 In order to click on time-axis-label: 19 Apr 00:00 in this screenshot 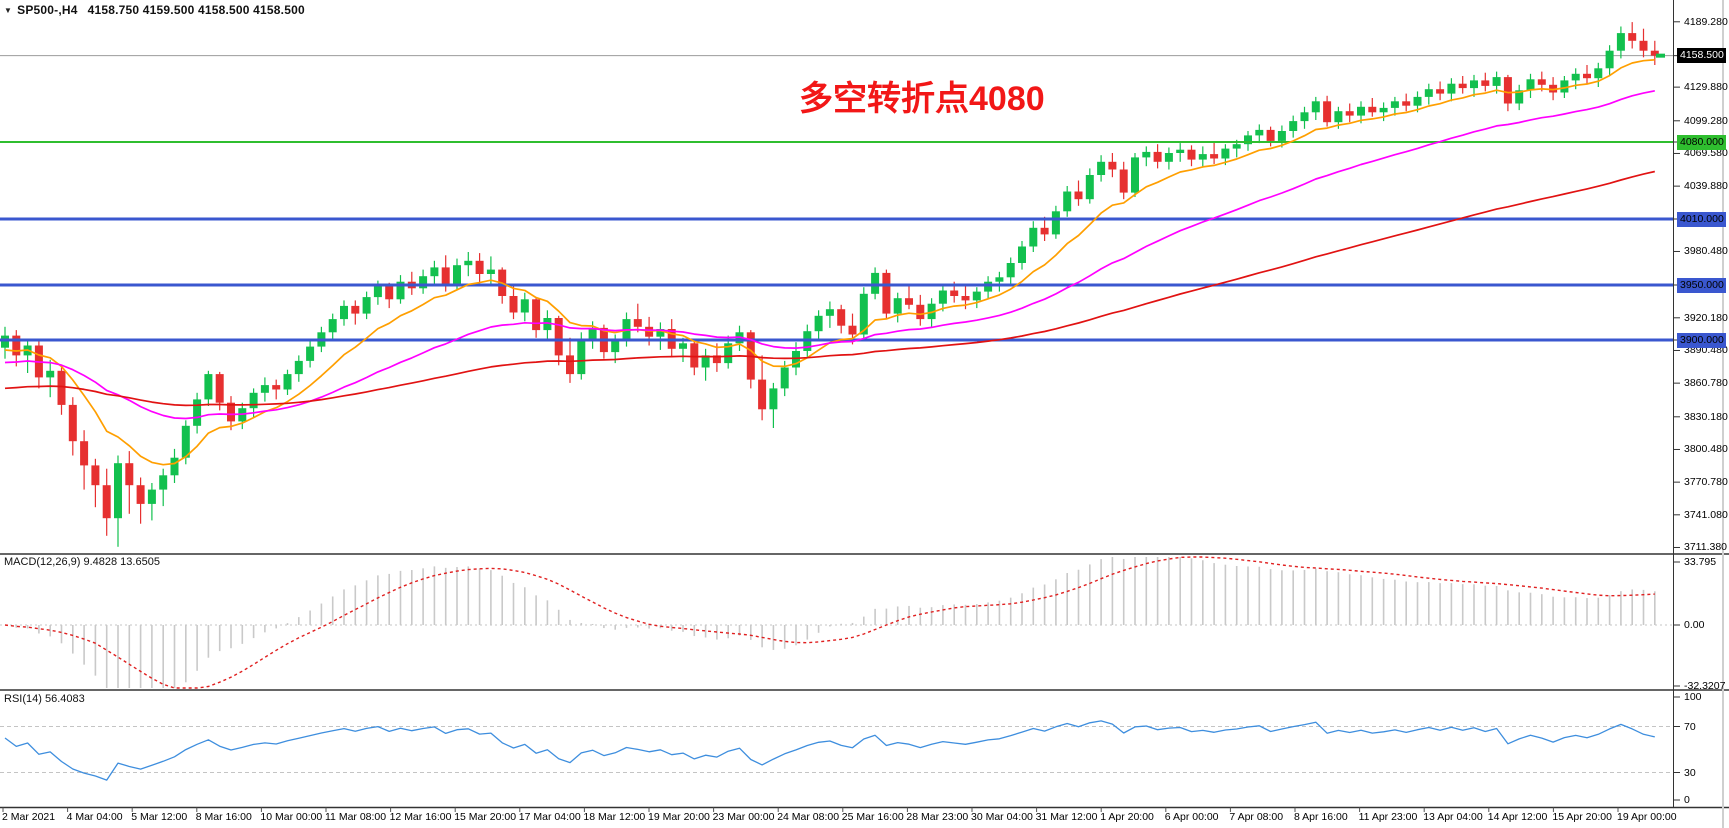, I will do `click(1647, 817)`.